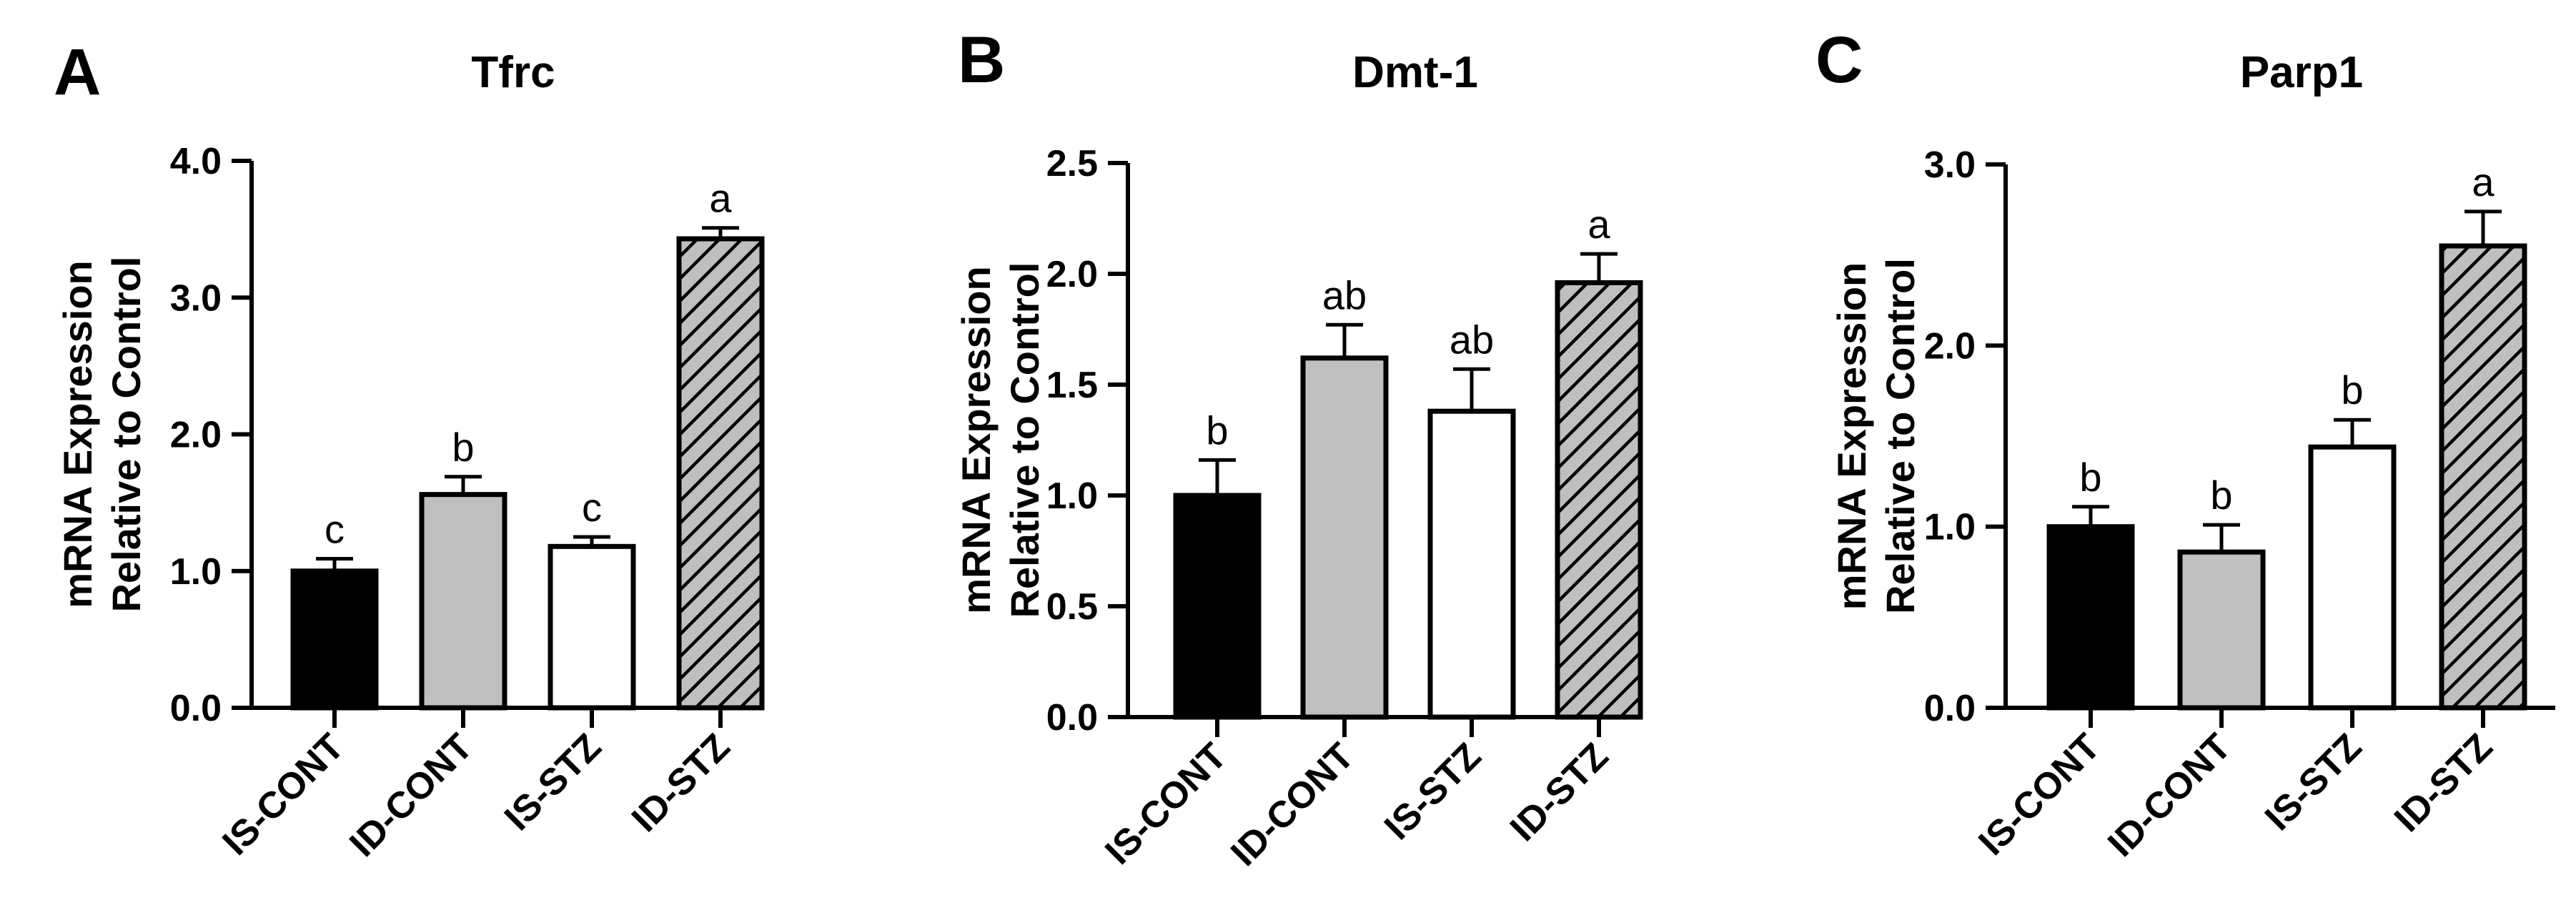 The image size is (2576, 923). I want to click on y-tick-label: 1.5, so click(1072, 385).